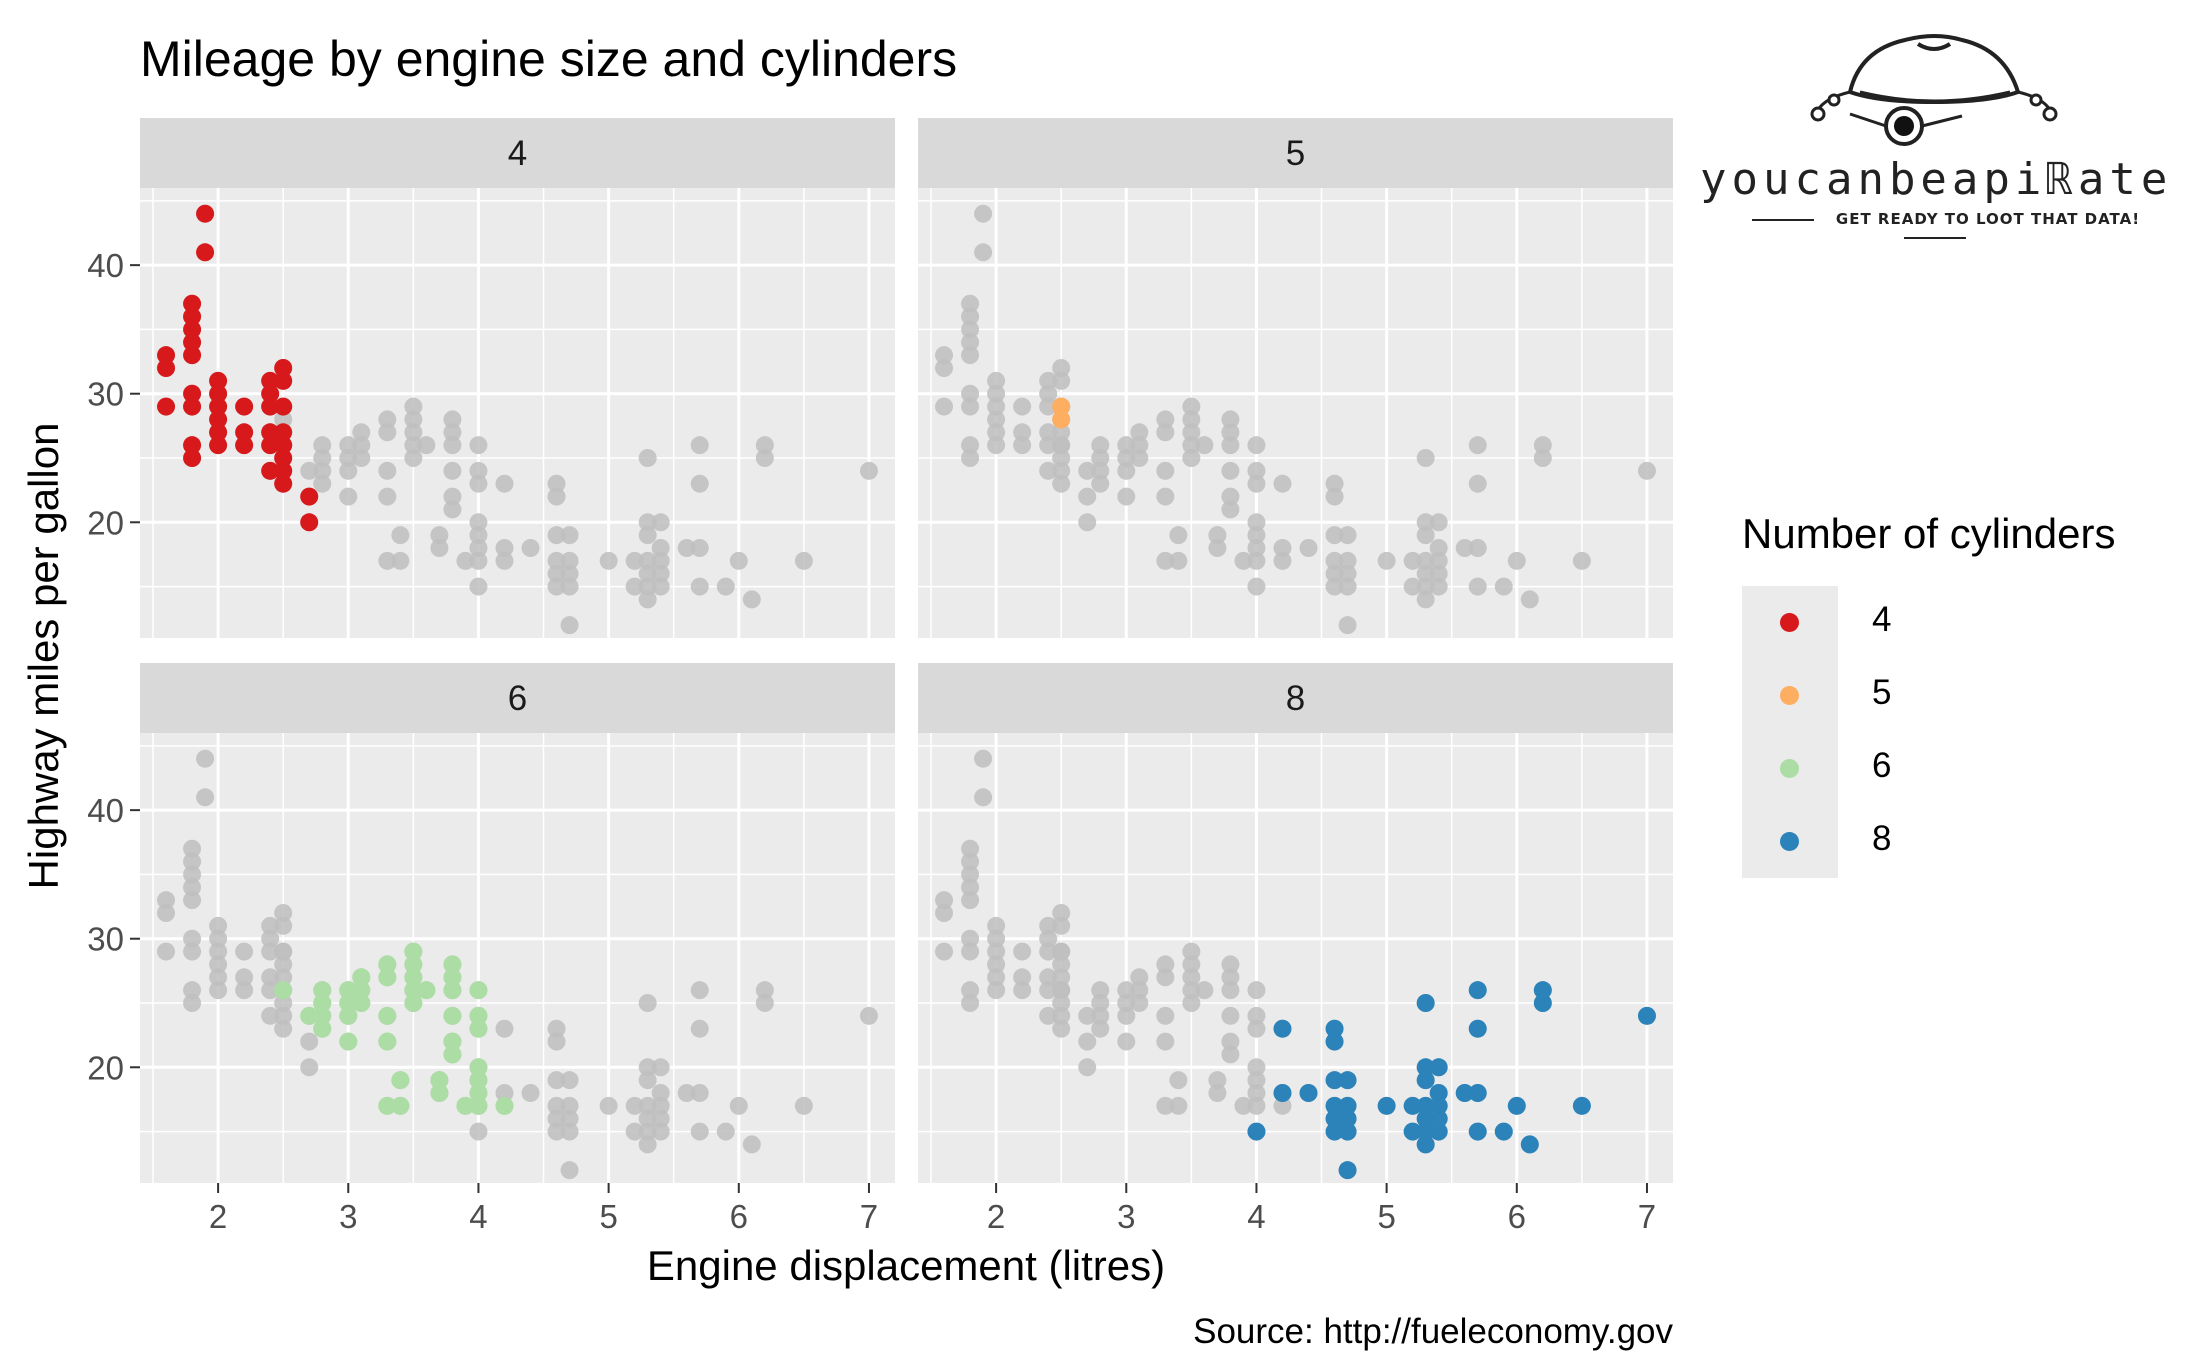  What do you see at coordinates (1517, 1216) in the screenshot?
I see `x-tick-label: 6` at bounding box center [1517, 1216].